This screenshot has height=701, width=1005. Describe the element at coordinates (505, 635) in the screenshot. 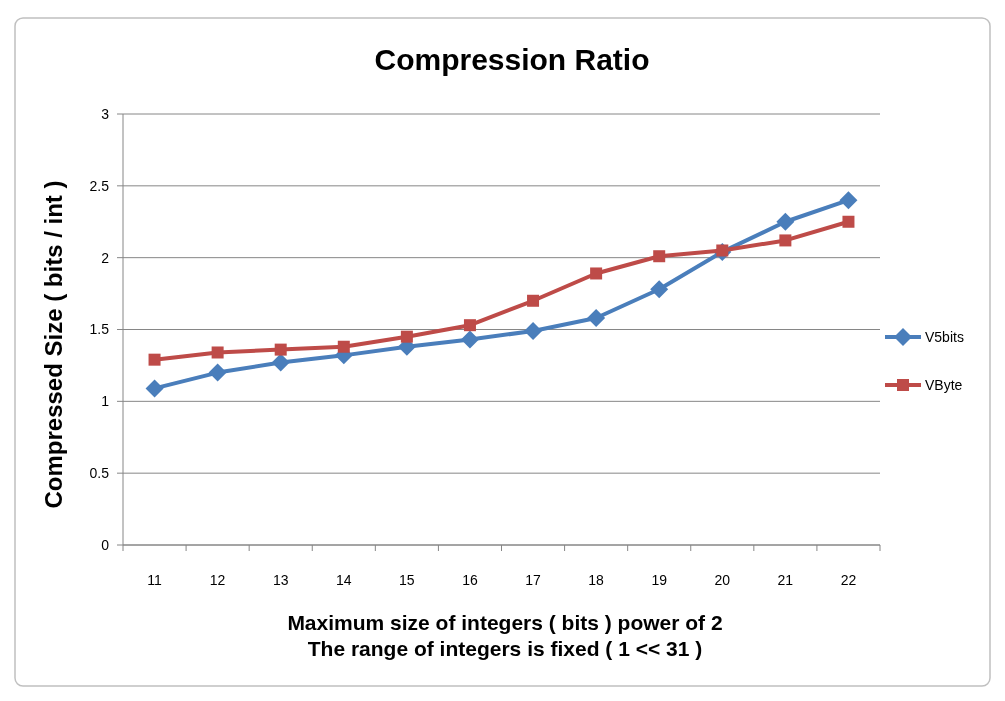

I see `x-axis-title: Maximum size of integers ( bits ) power of 2 The range of integers is fixed ( 1 << 31 )` at that location.